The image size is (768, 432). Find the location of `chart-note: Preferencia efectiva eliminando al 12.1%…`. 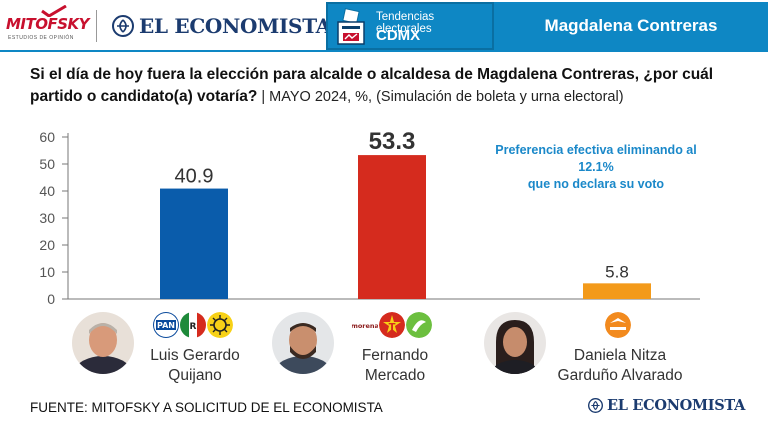

chart-note: Preferencia efectiva eliminando al 12.1%… is located at coordinates (596, 167).